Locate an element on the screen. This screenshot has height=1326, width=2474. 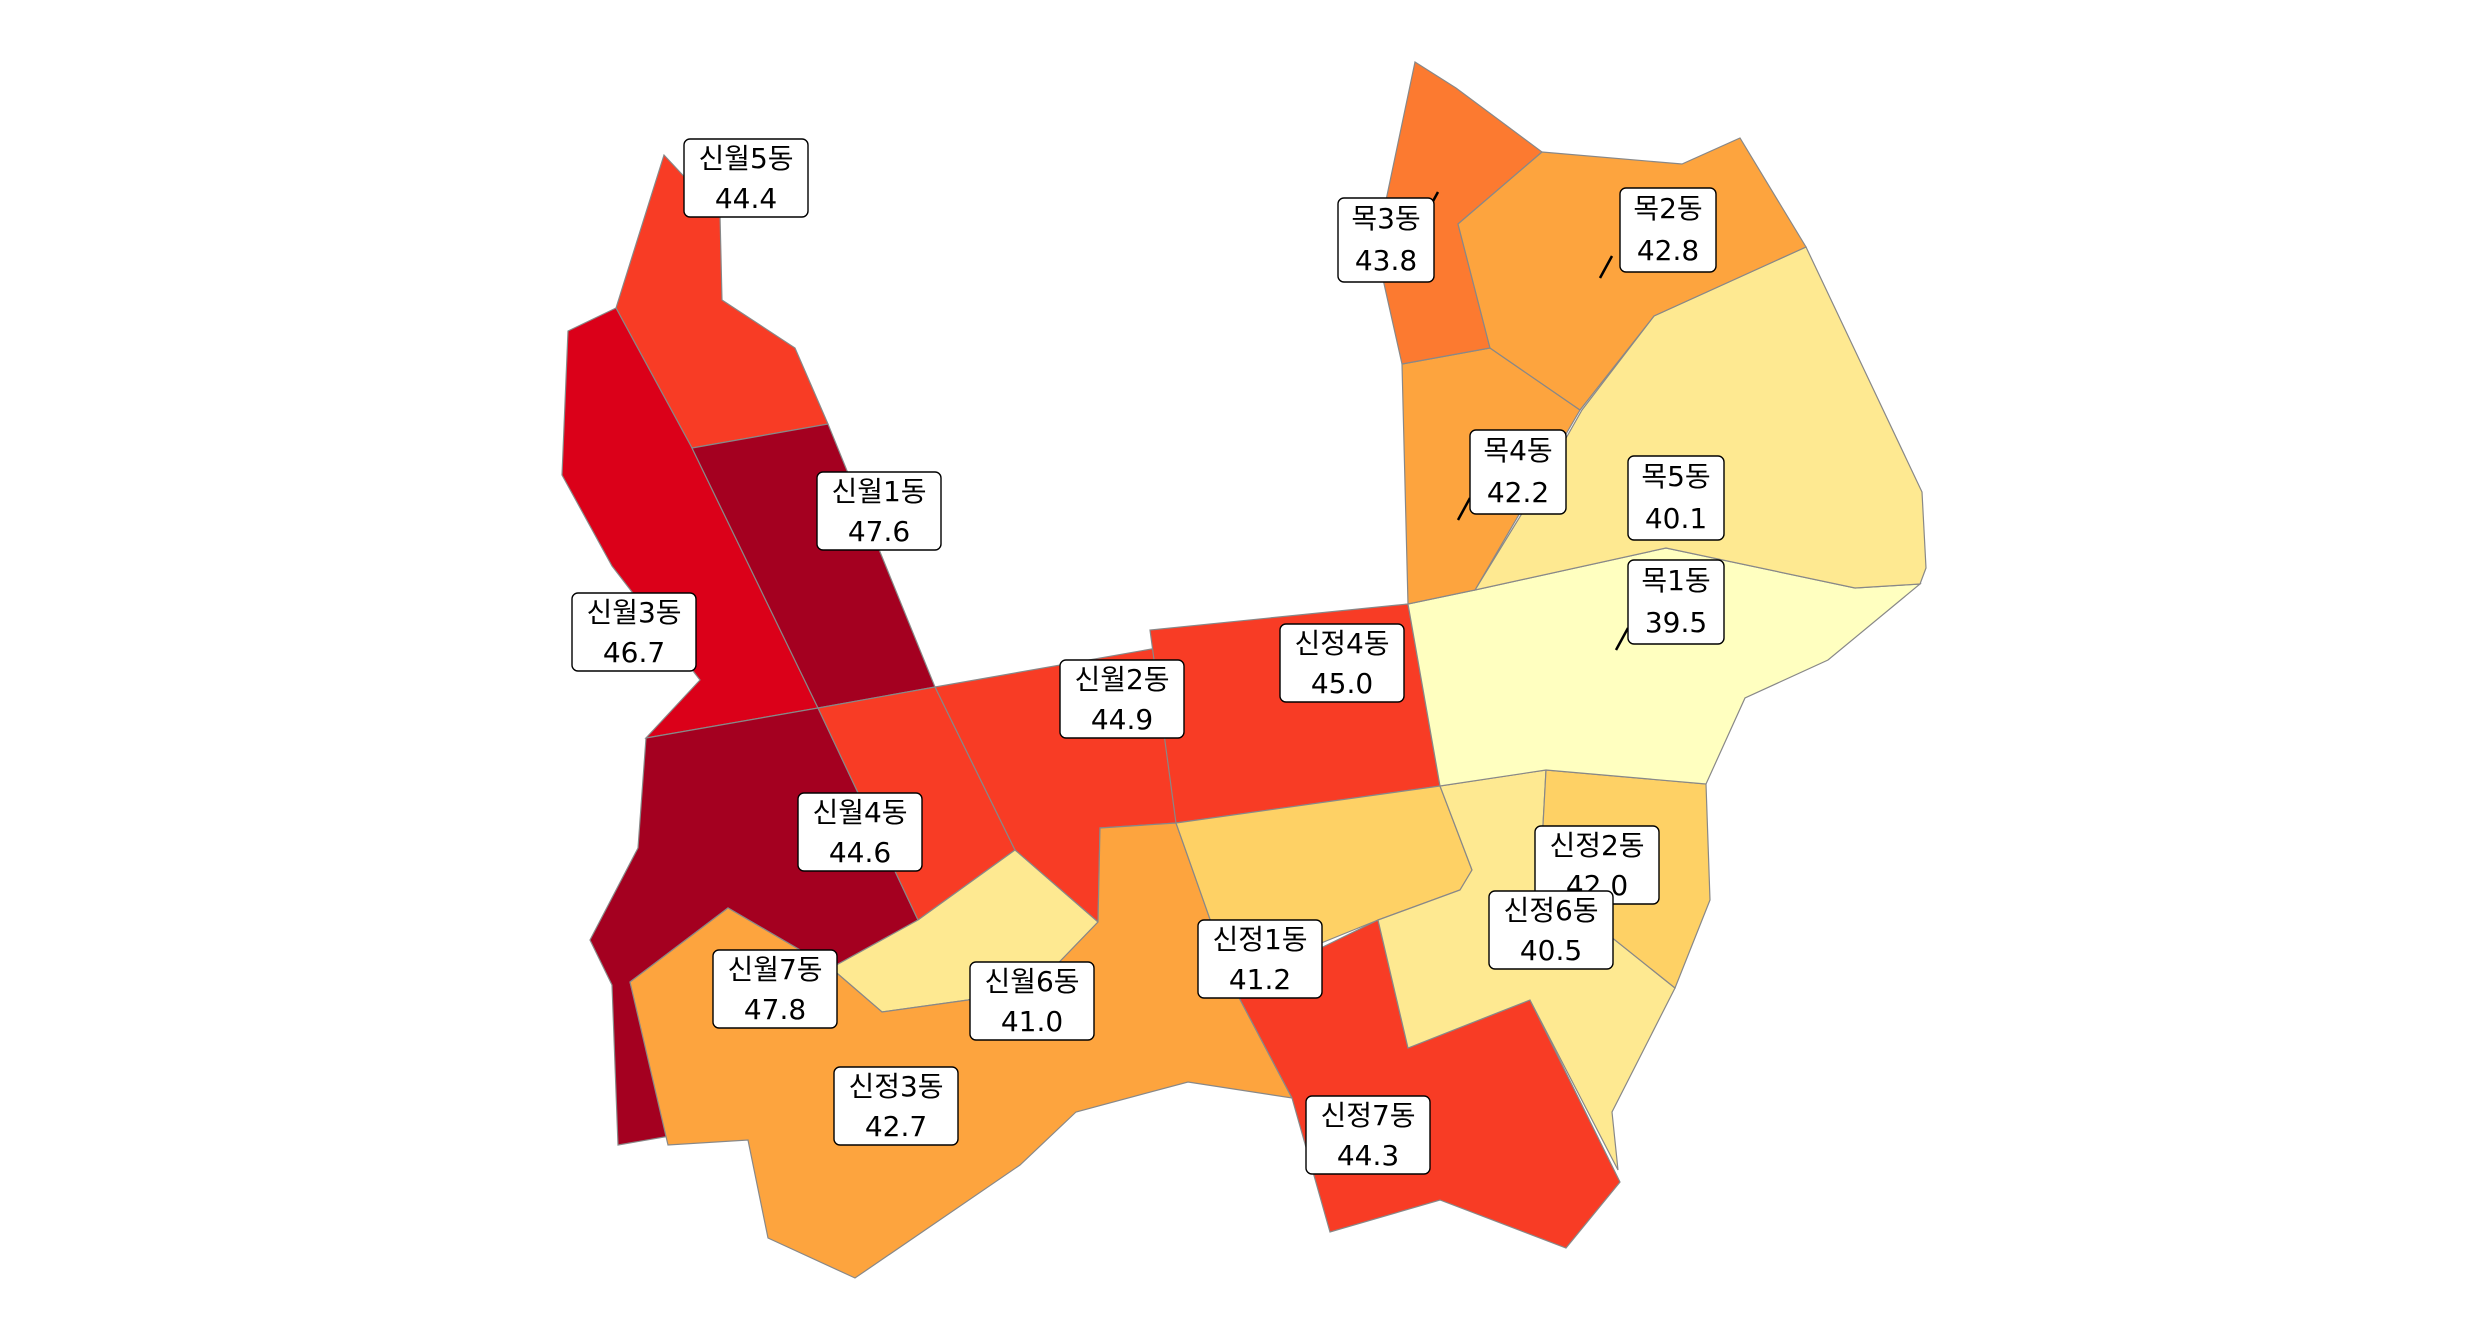
label-sinjeong3: 신정3동 42.7 is located at coordinates (896, 1106).